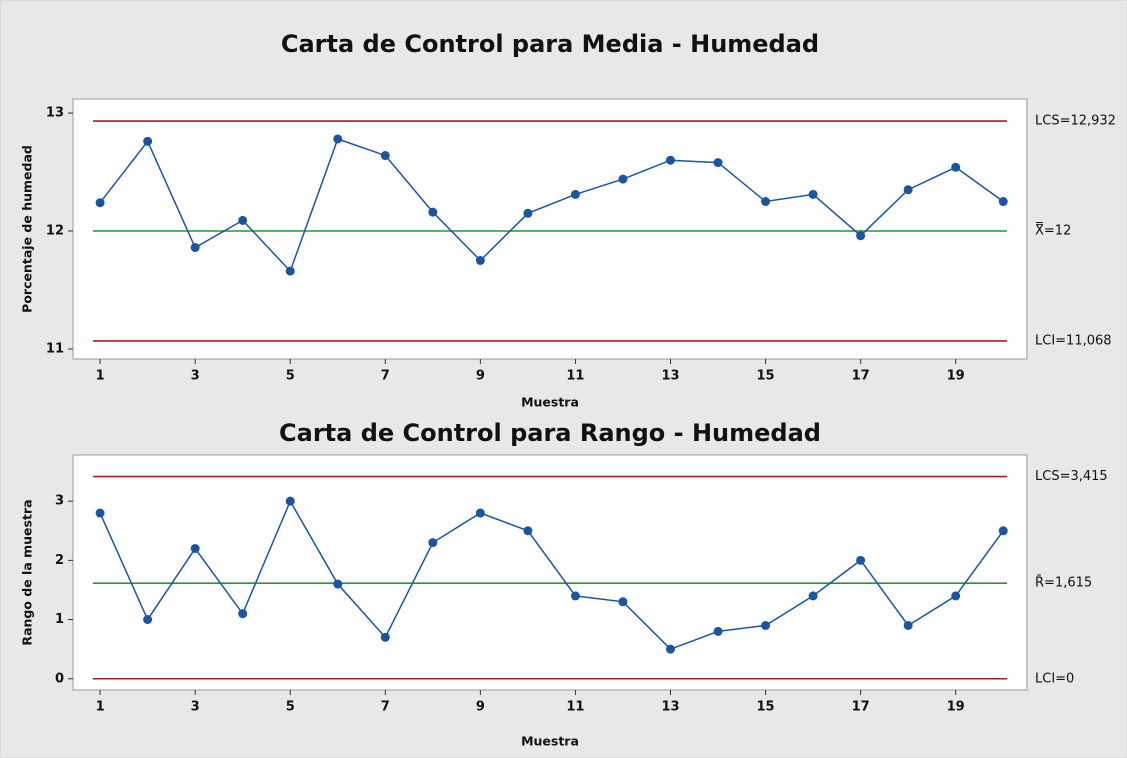 The image size is (1127, 758). What do you see at coordinates (550, 44) in the screenshot?
I see `chart-title: Carta de Control para Media - Humedad` at bounding box center [550, 44].